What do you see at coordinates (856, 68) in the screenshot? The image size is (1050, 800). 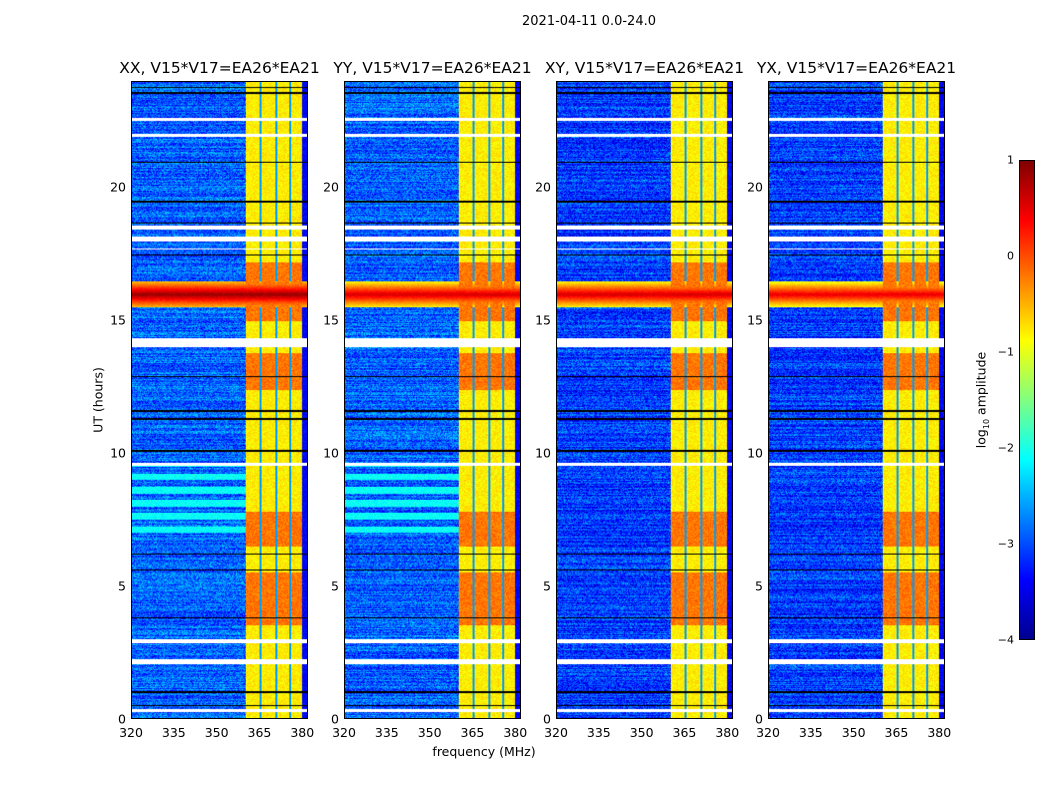 I see `panel-title: YX, V15*V17=EA26*EA21` at bounding box center [856, 68].